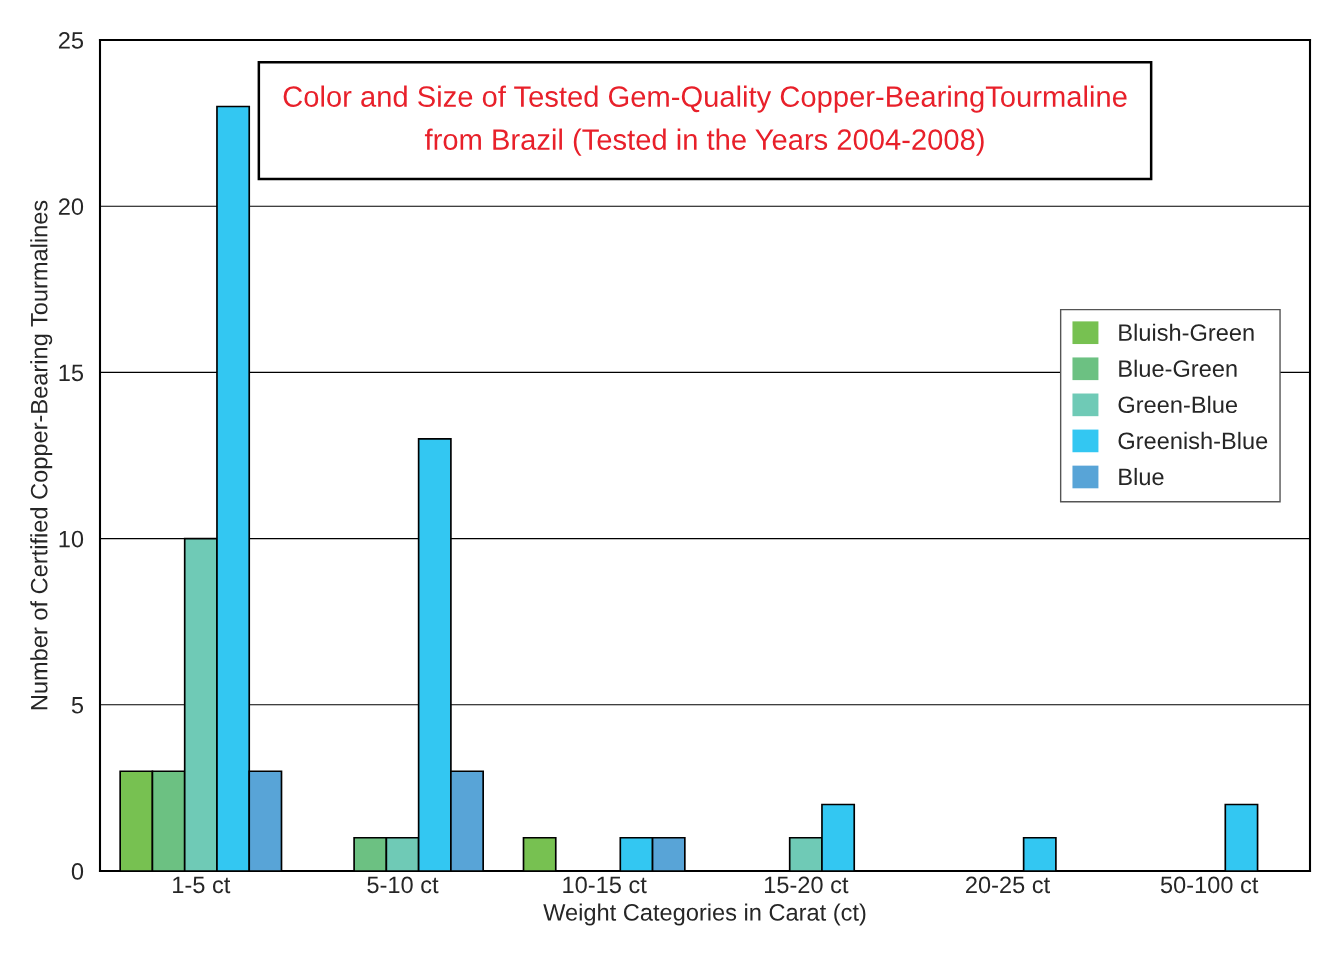 This screenshot has width=1324, height=957. What do you see at coordinates (705, 120) in the screenshot?
I see `text: Color and Size of Tested Gem-Quality Copper-BearingTourmaline from Brazil (Tested in the Years 2004-2008)` at bounding box center [705, 120].